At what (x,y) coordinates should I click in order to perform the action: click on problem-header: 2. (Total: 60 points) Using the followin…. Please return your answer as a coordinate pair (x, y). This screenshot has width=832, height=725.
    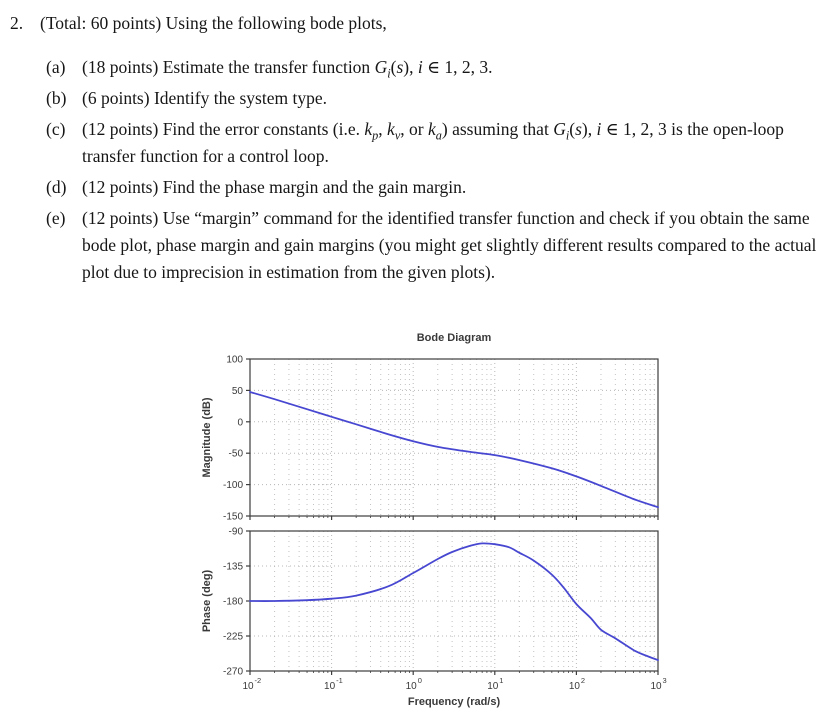
    Looking at the image, I should click on (417, 23).